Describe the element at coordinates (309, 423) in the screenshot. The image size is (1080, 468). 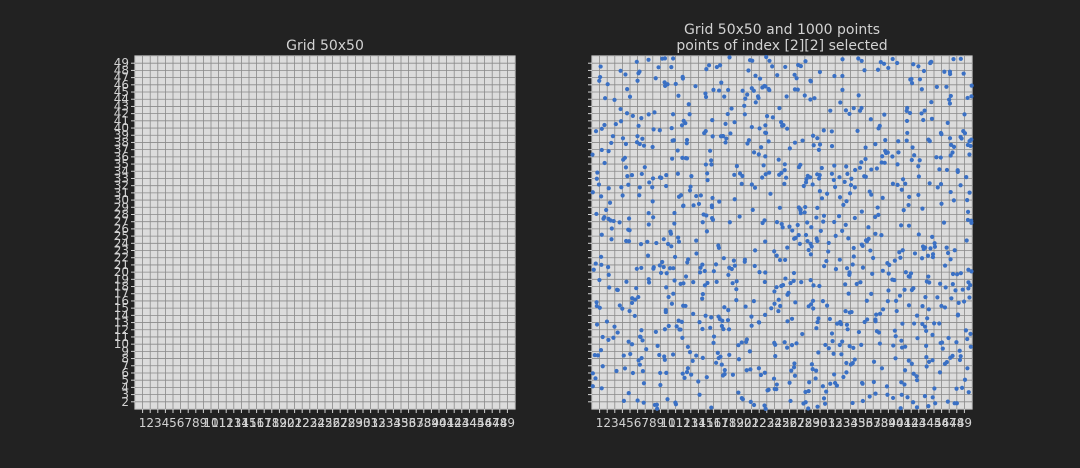
I see `x-tick-label: 23` at that location.